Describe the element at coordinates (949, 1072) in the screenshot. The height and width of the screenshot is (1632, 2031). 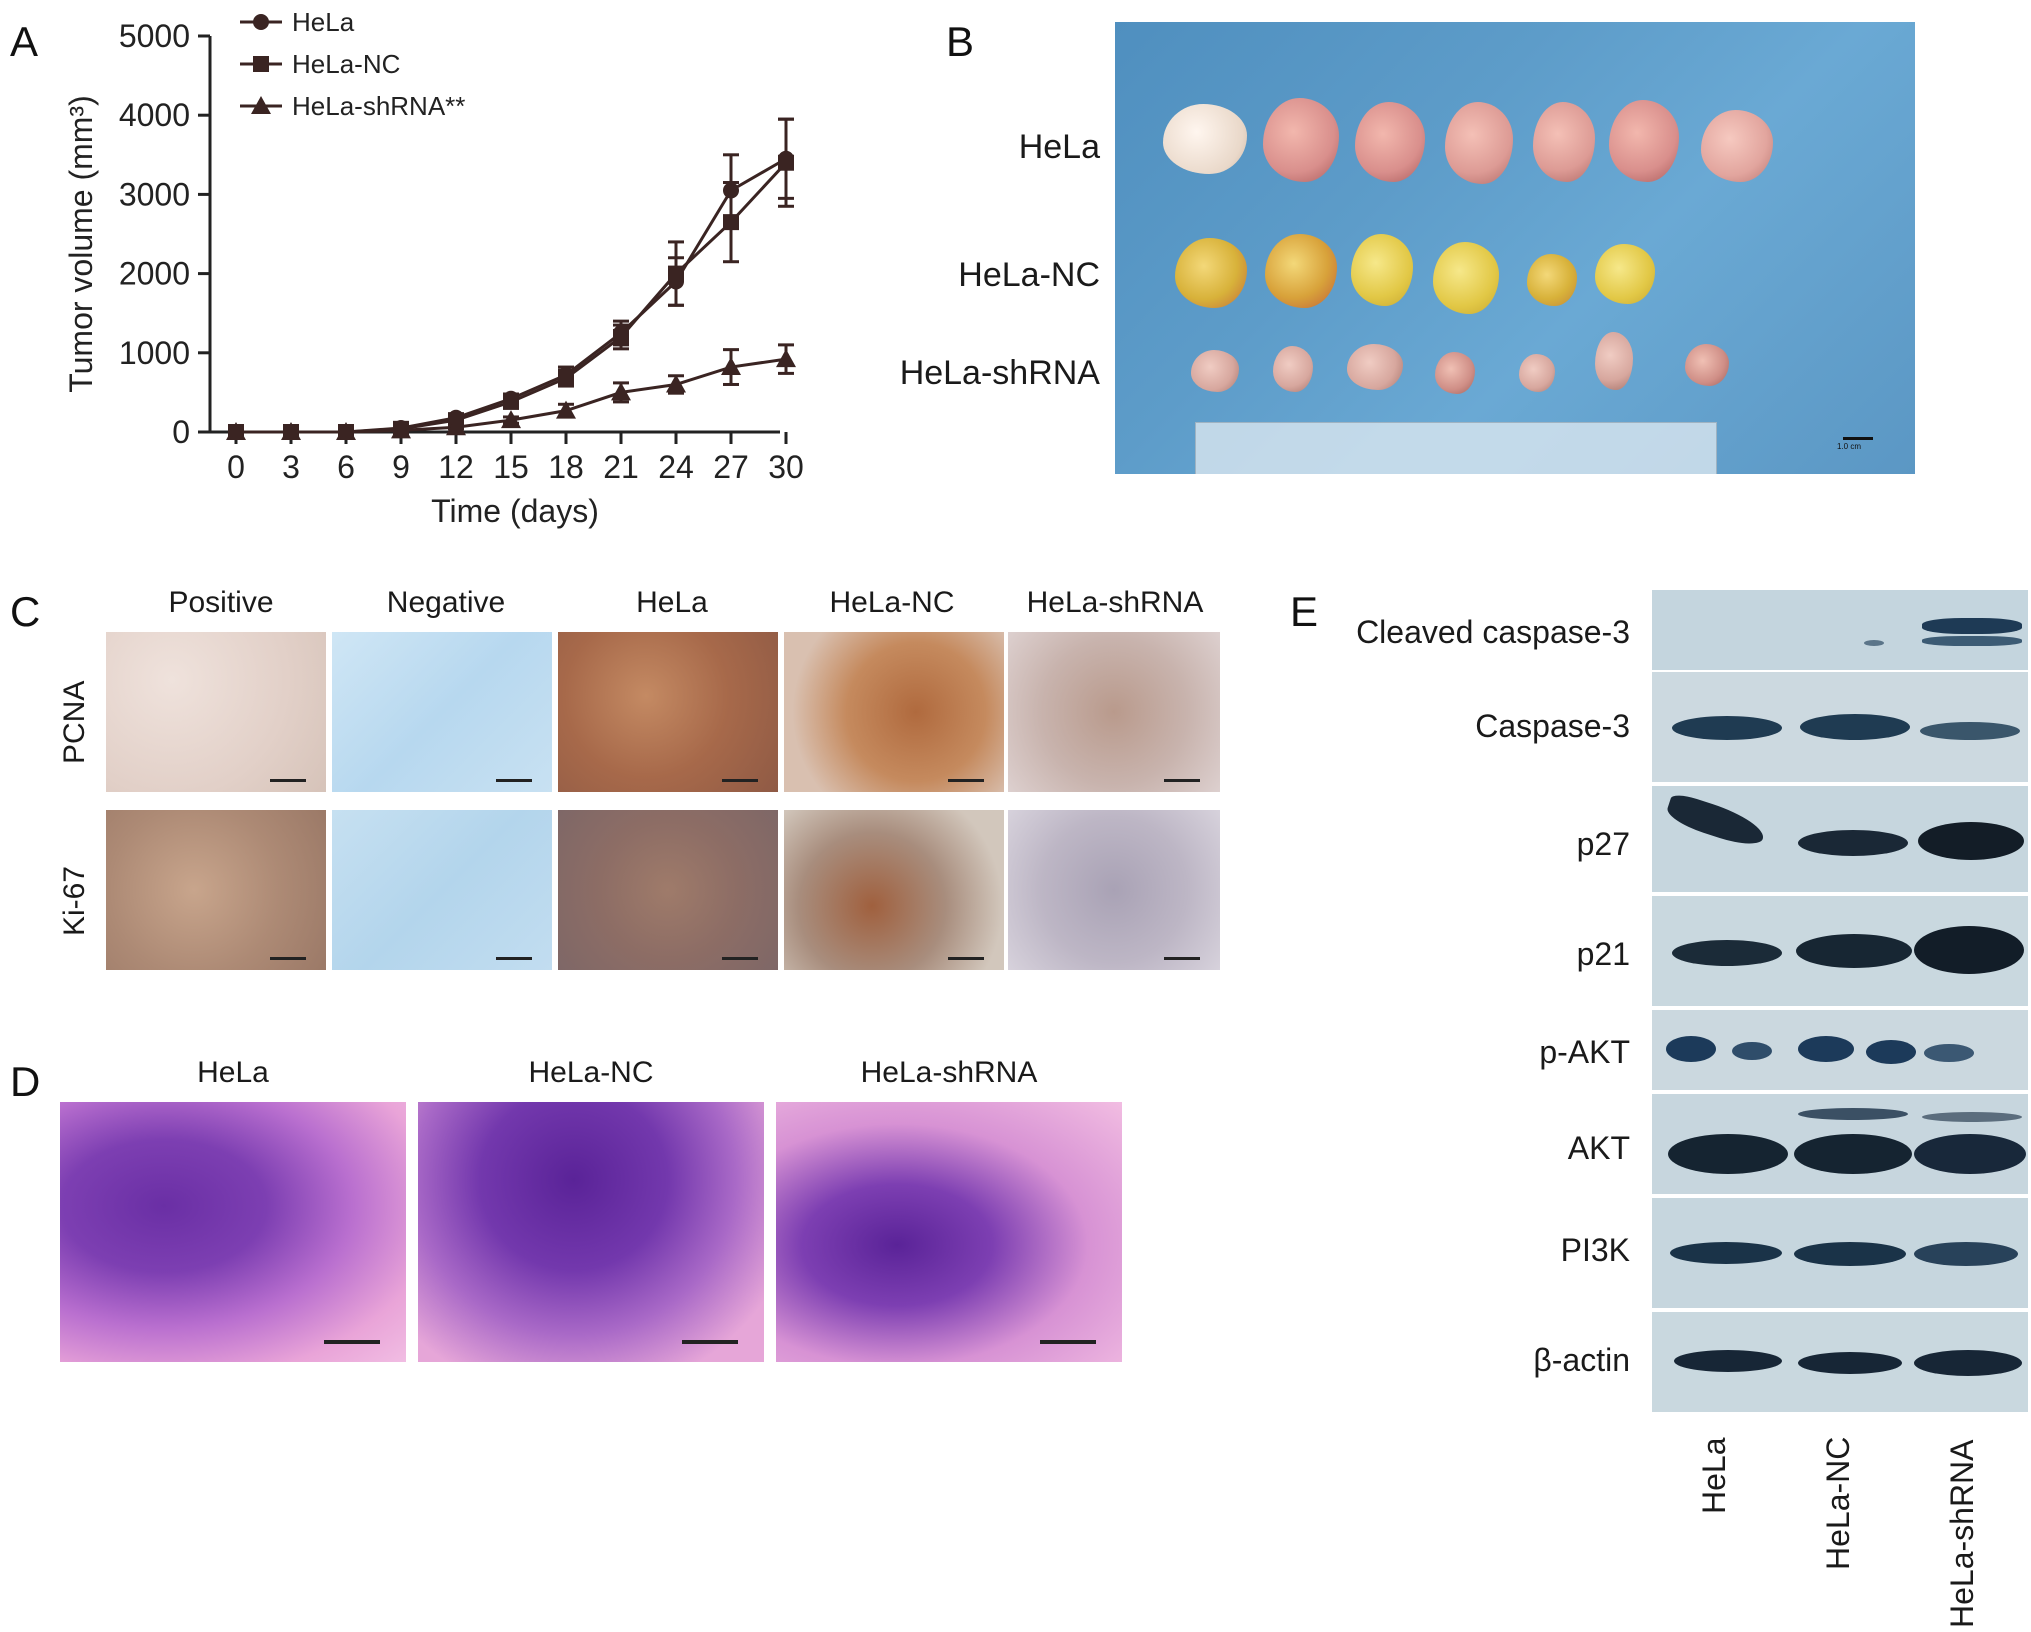
I see `he-col-hela-shrna: HeLa-shRNA` at that location.